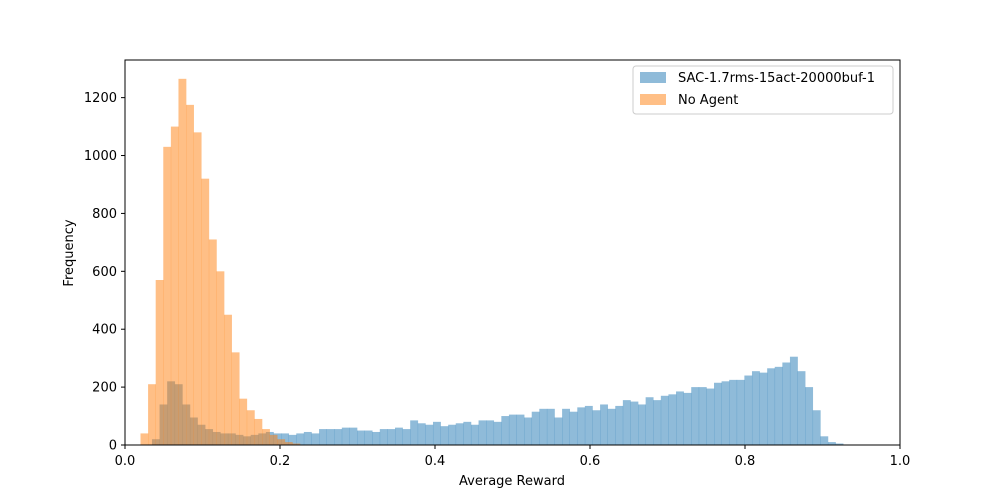 This screenshot has width=1000, height=500. I want to click on legend-swatch-no-agent, so click(653, 99).